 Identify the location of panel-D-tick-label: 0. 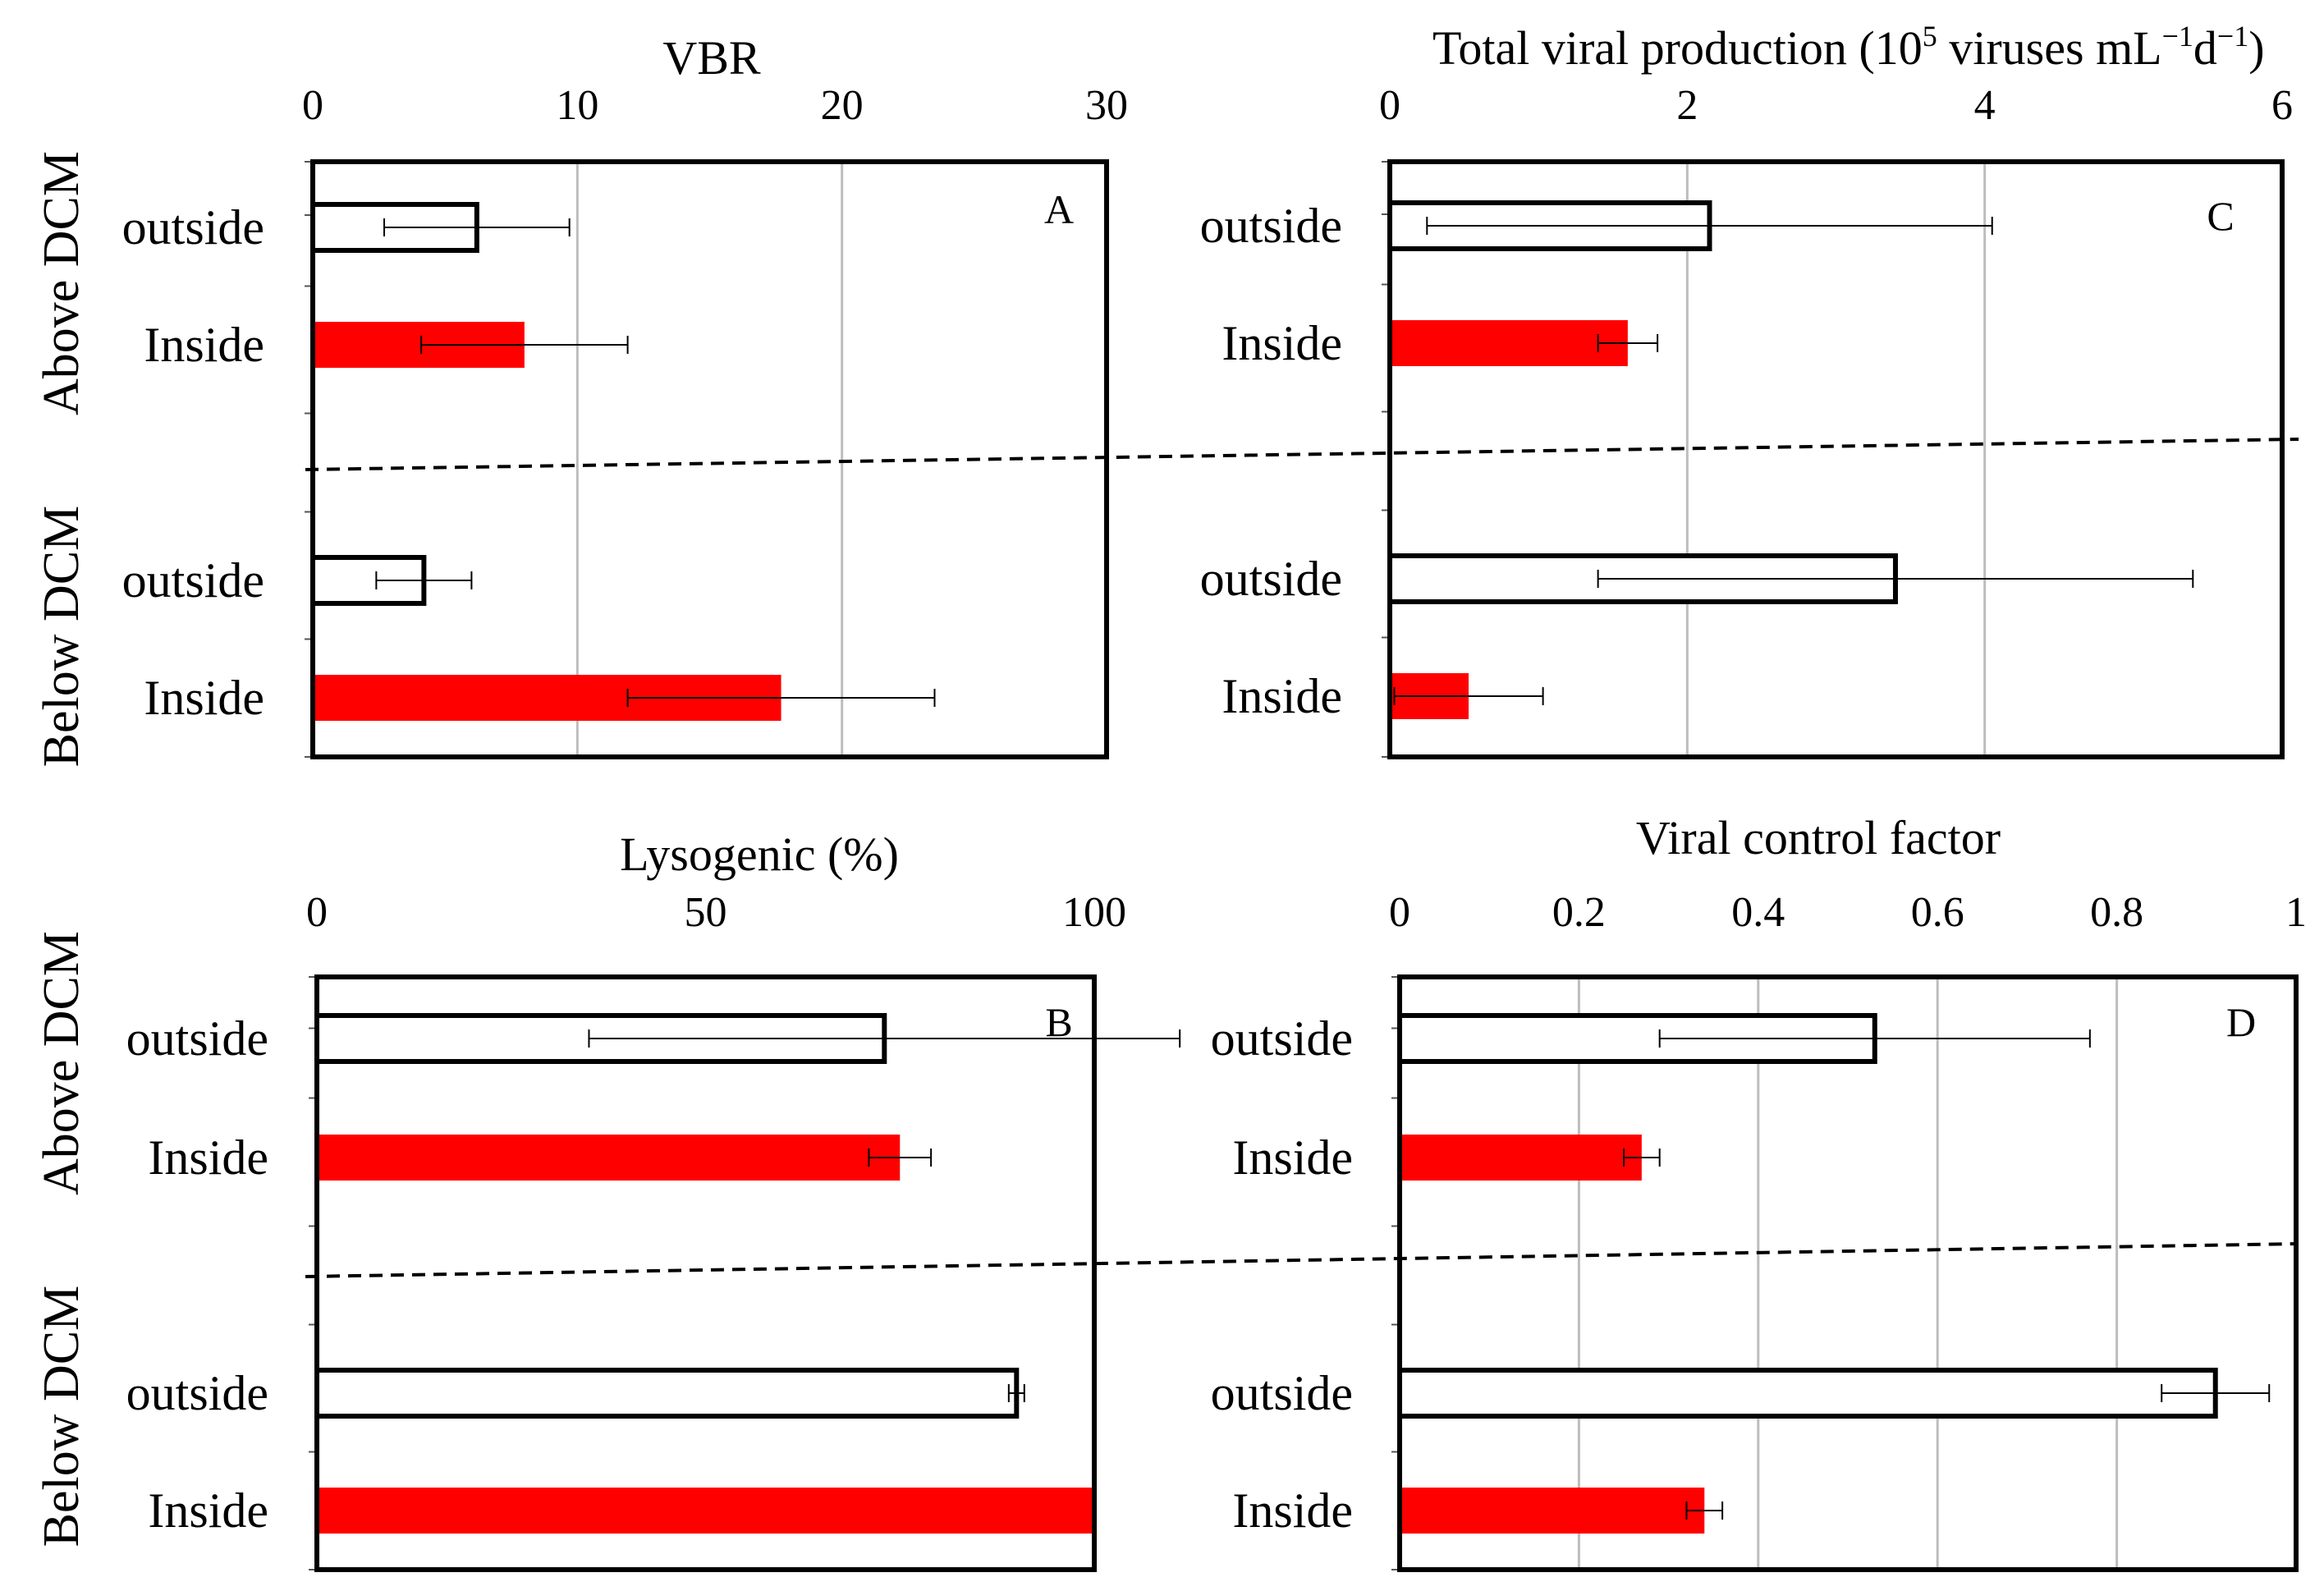
(1399, 913).